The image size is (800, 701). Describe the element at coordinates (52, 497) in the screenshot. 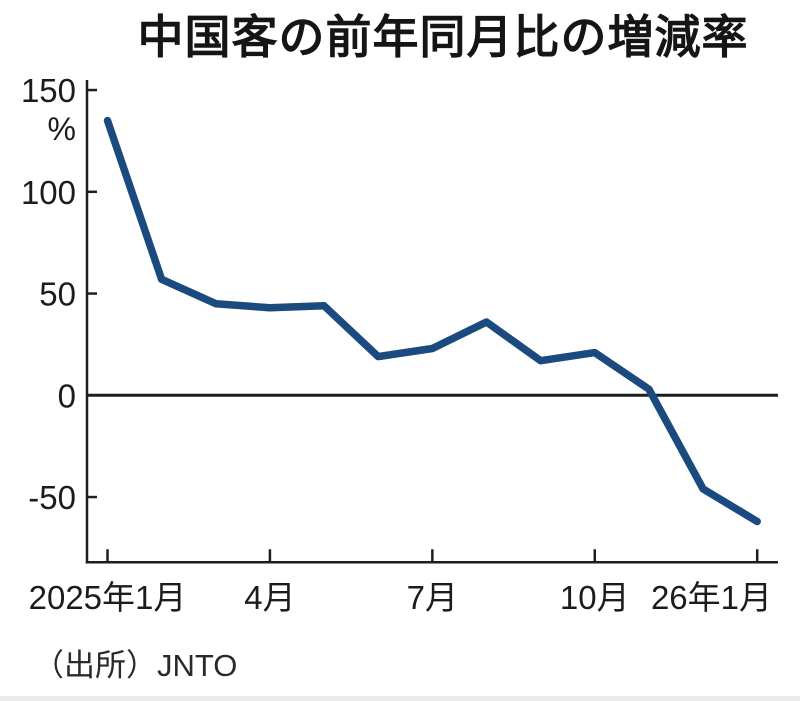

I see `y-tick-label: -50` at that location.